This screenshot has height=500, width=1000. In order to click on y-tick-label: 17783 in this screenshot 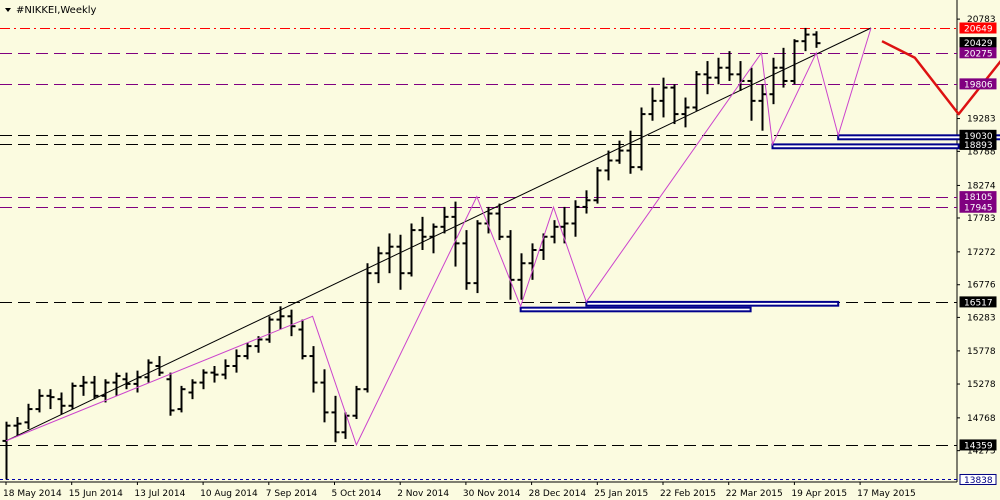, I will do `click(981, 219)`.